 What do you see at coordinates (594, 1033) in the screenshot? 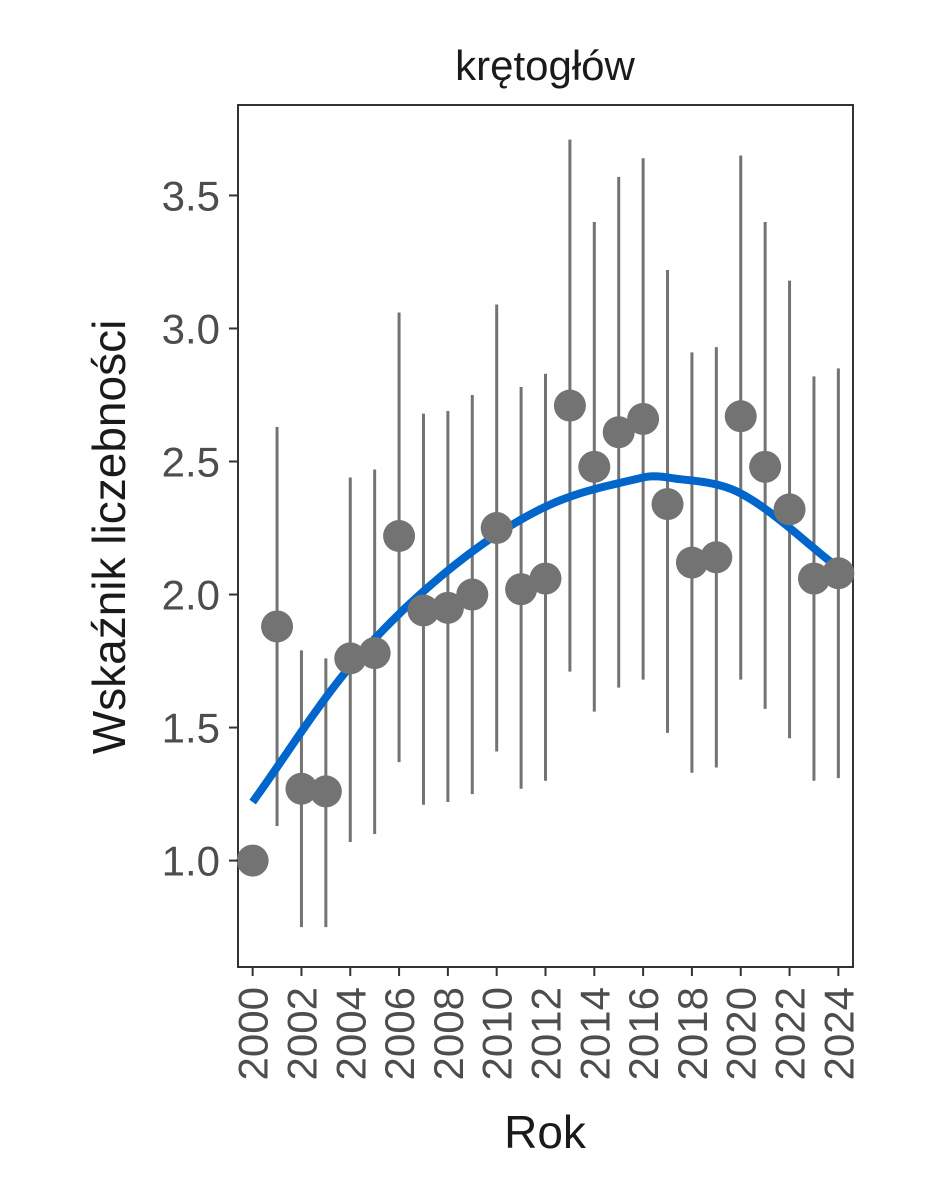
I see `x-tick-label: 2014` at bounding box center [594, 1033].